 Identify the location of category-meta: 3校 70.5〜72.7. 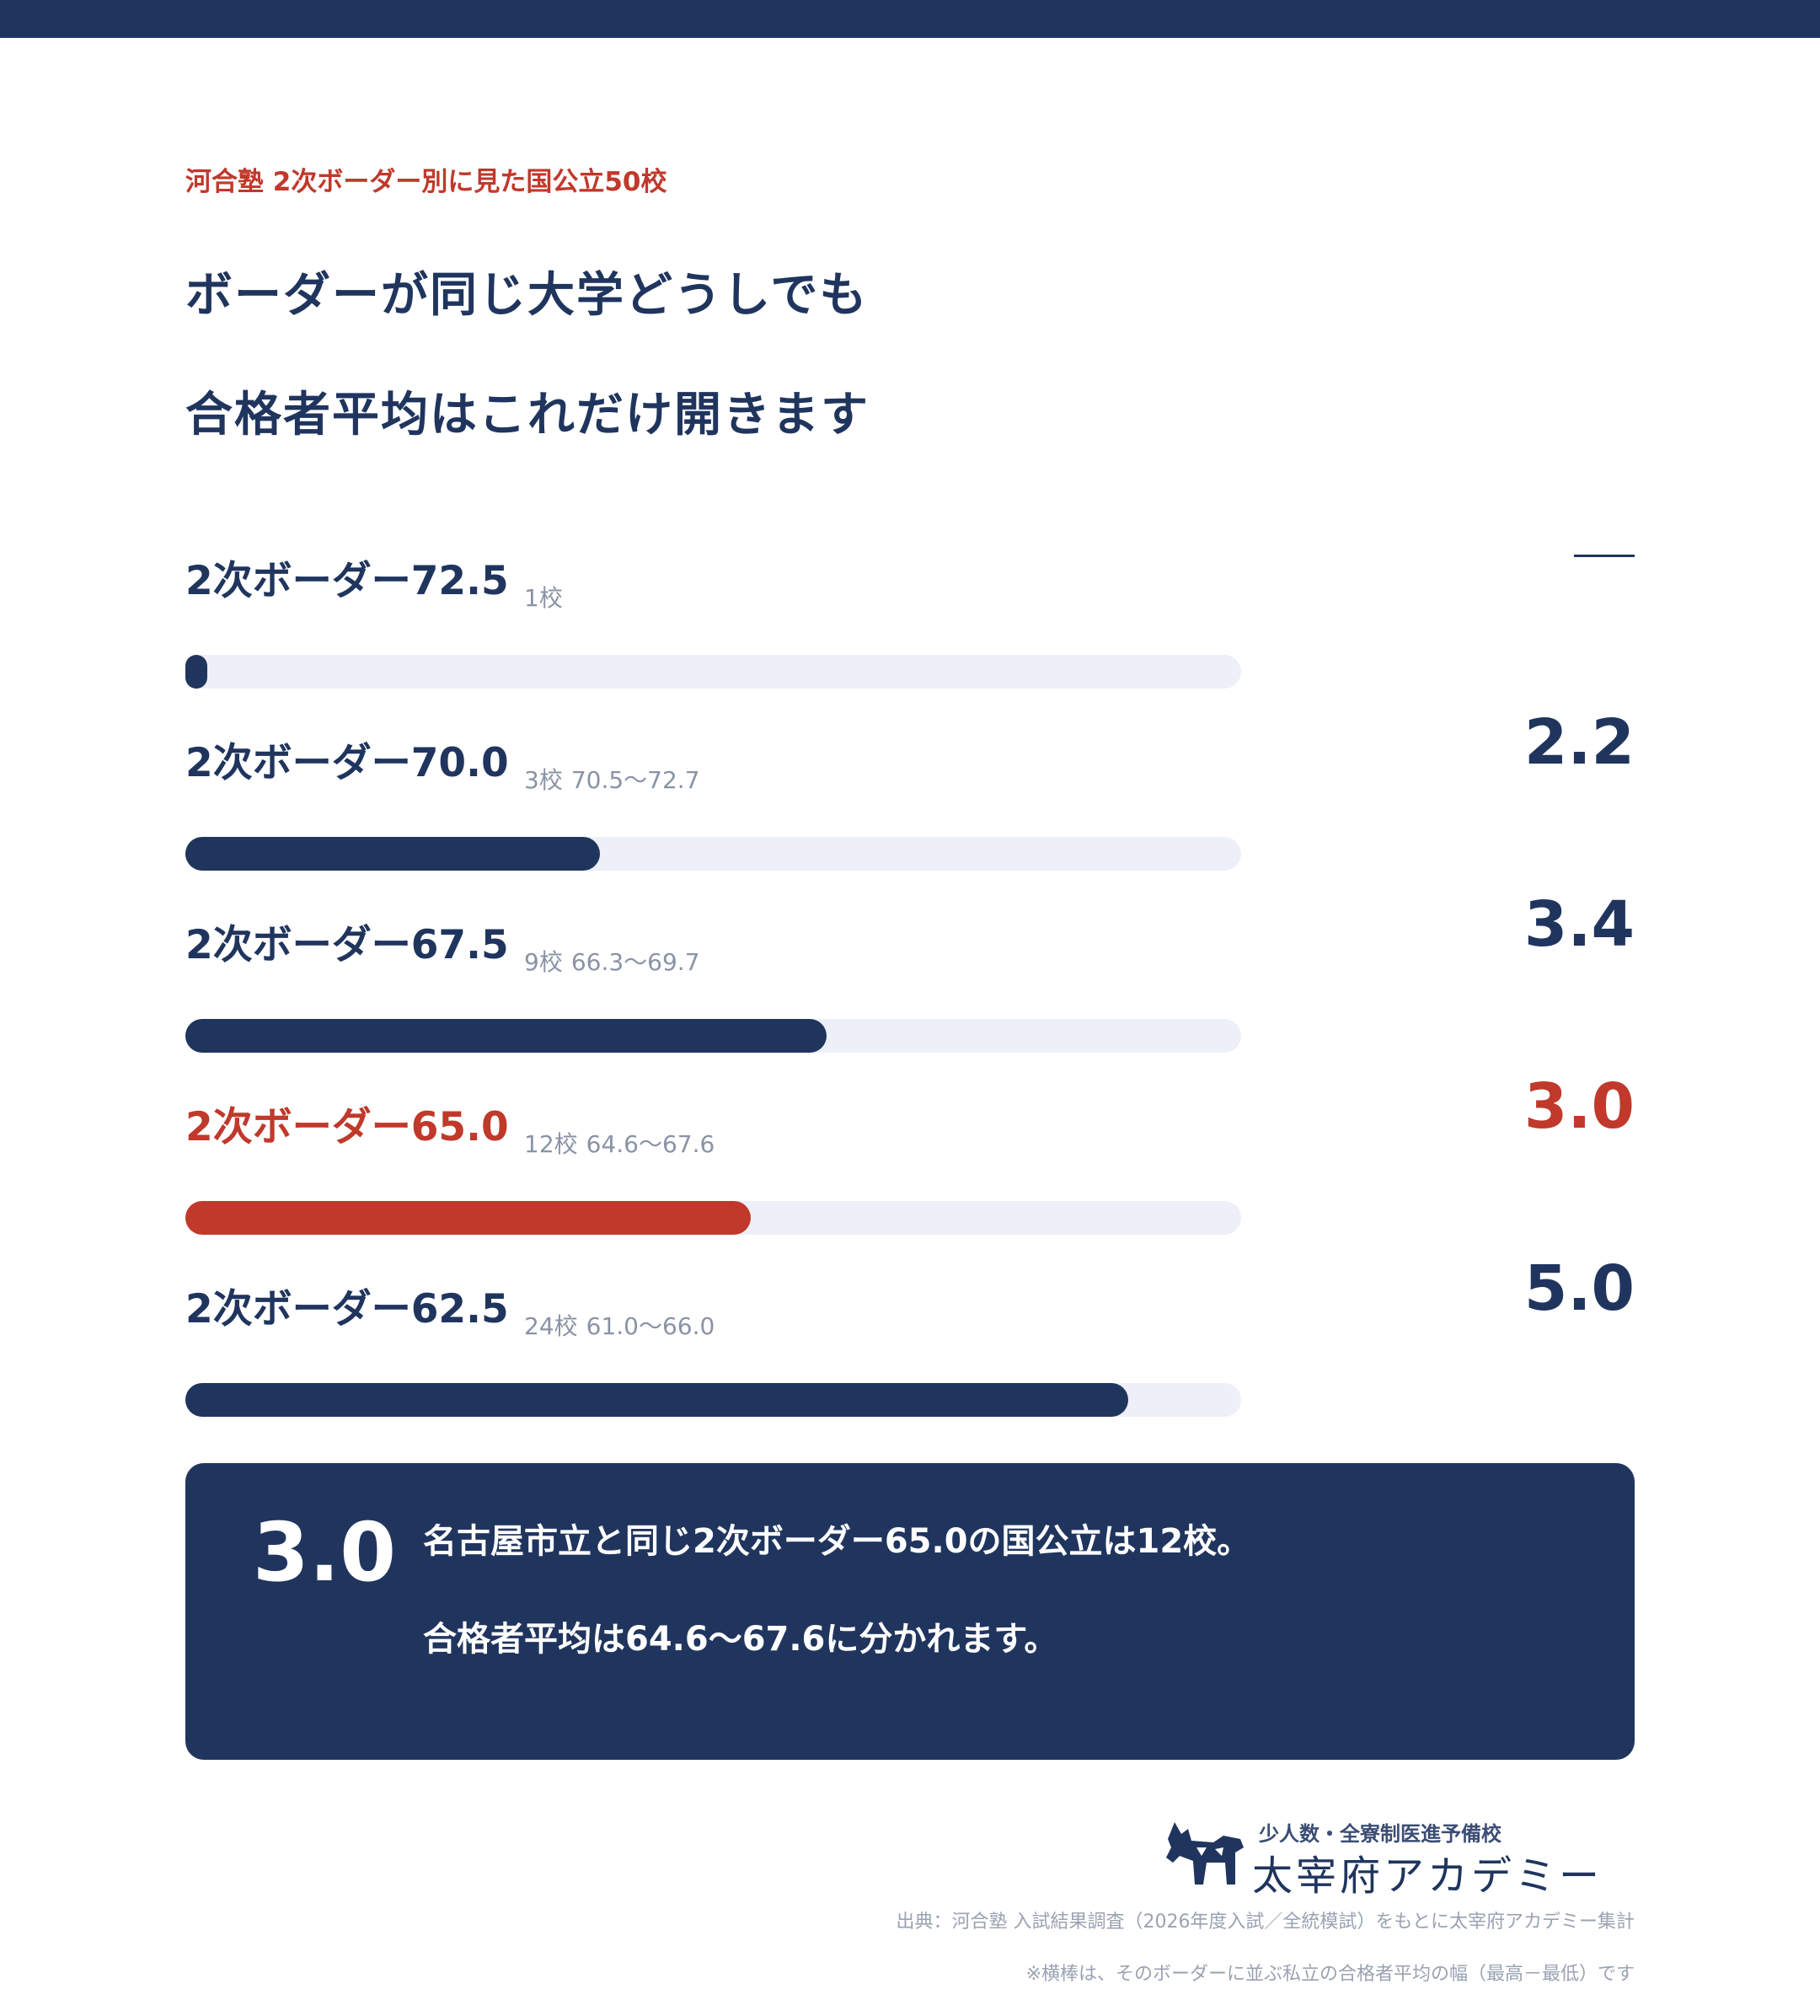
(612, 779).